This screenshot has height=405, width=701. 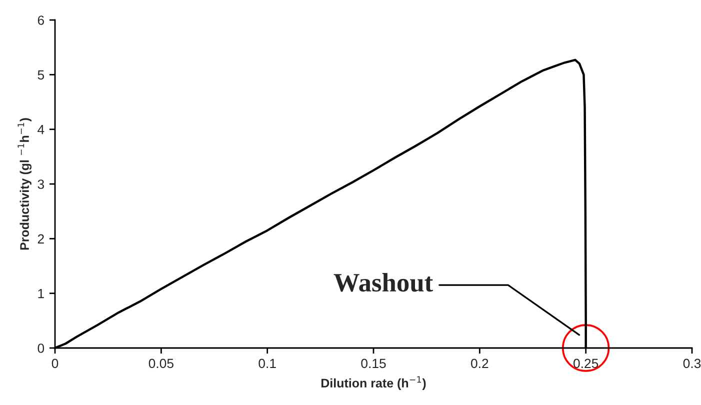 I want to click on y-tick-label: 4, so click(x=41, y=129).